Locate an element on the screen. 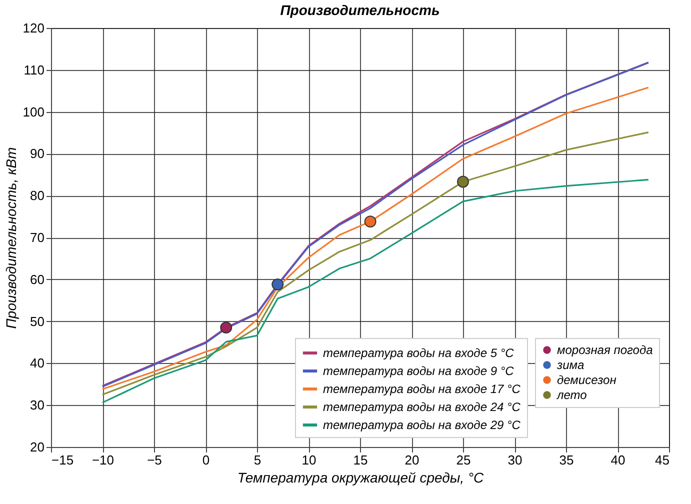 Image resolution: width=691 pixels, height=504 pixels. legend-label: зима is located at coordinates (570, 365).